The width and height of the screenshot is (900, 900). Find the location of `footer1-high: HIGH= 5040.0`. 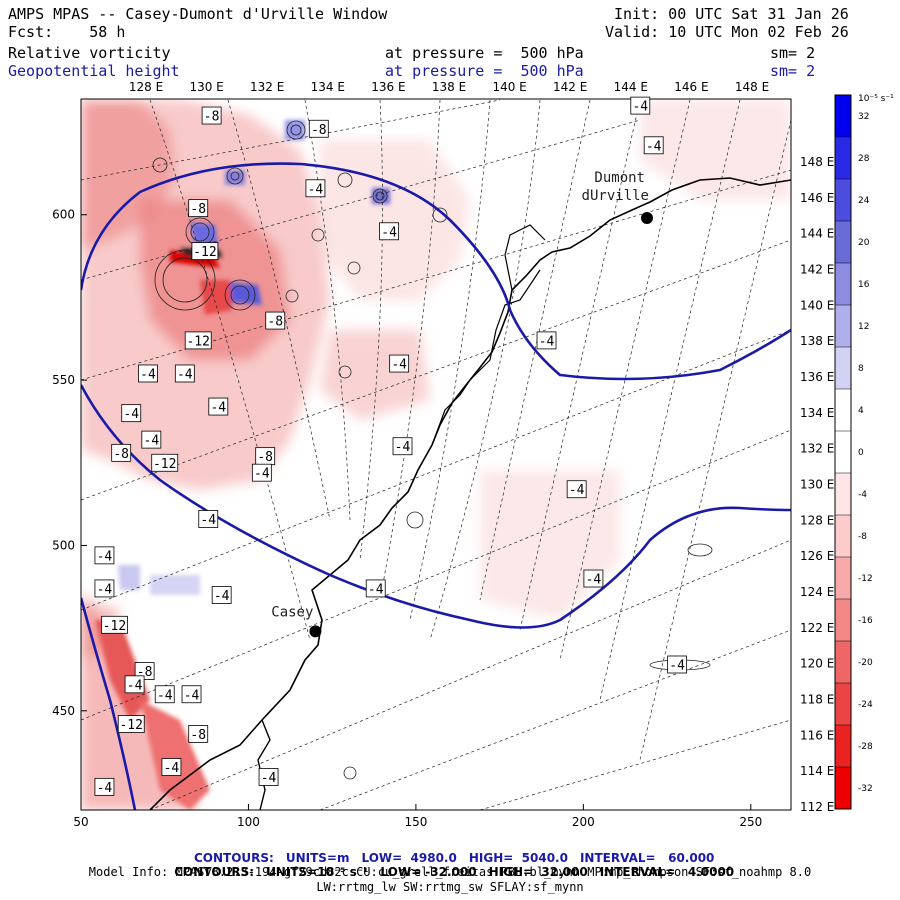

footer1-high: HIGH= 5040.0 is located at coordinates (518, 858).